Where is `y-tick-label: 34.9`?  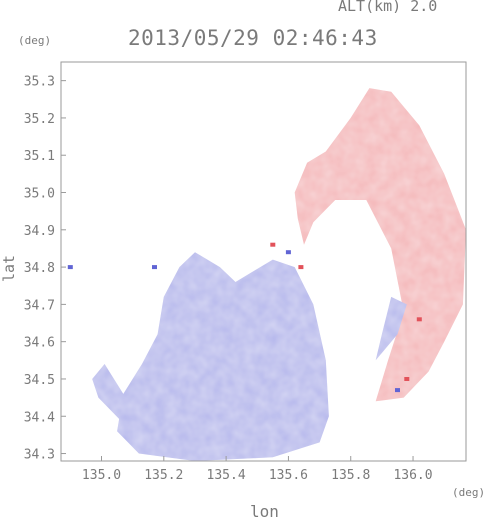
y-tick-label: 34.9 is located at coordinates (39, 231).